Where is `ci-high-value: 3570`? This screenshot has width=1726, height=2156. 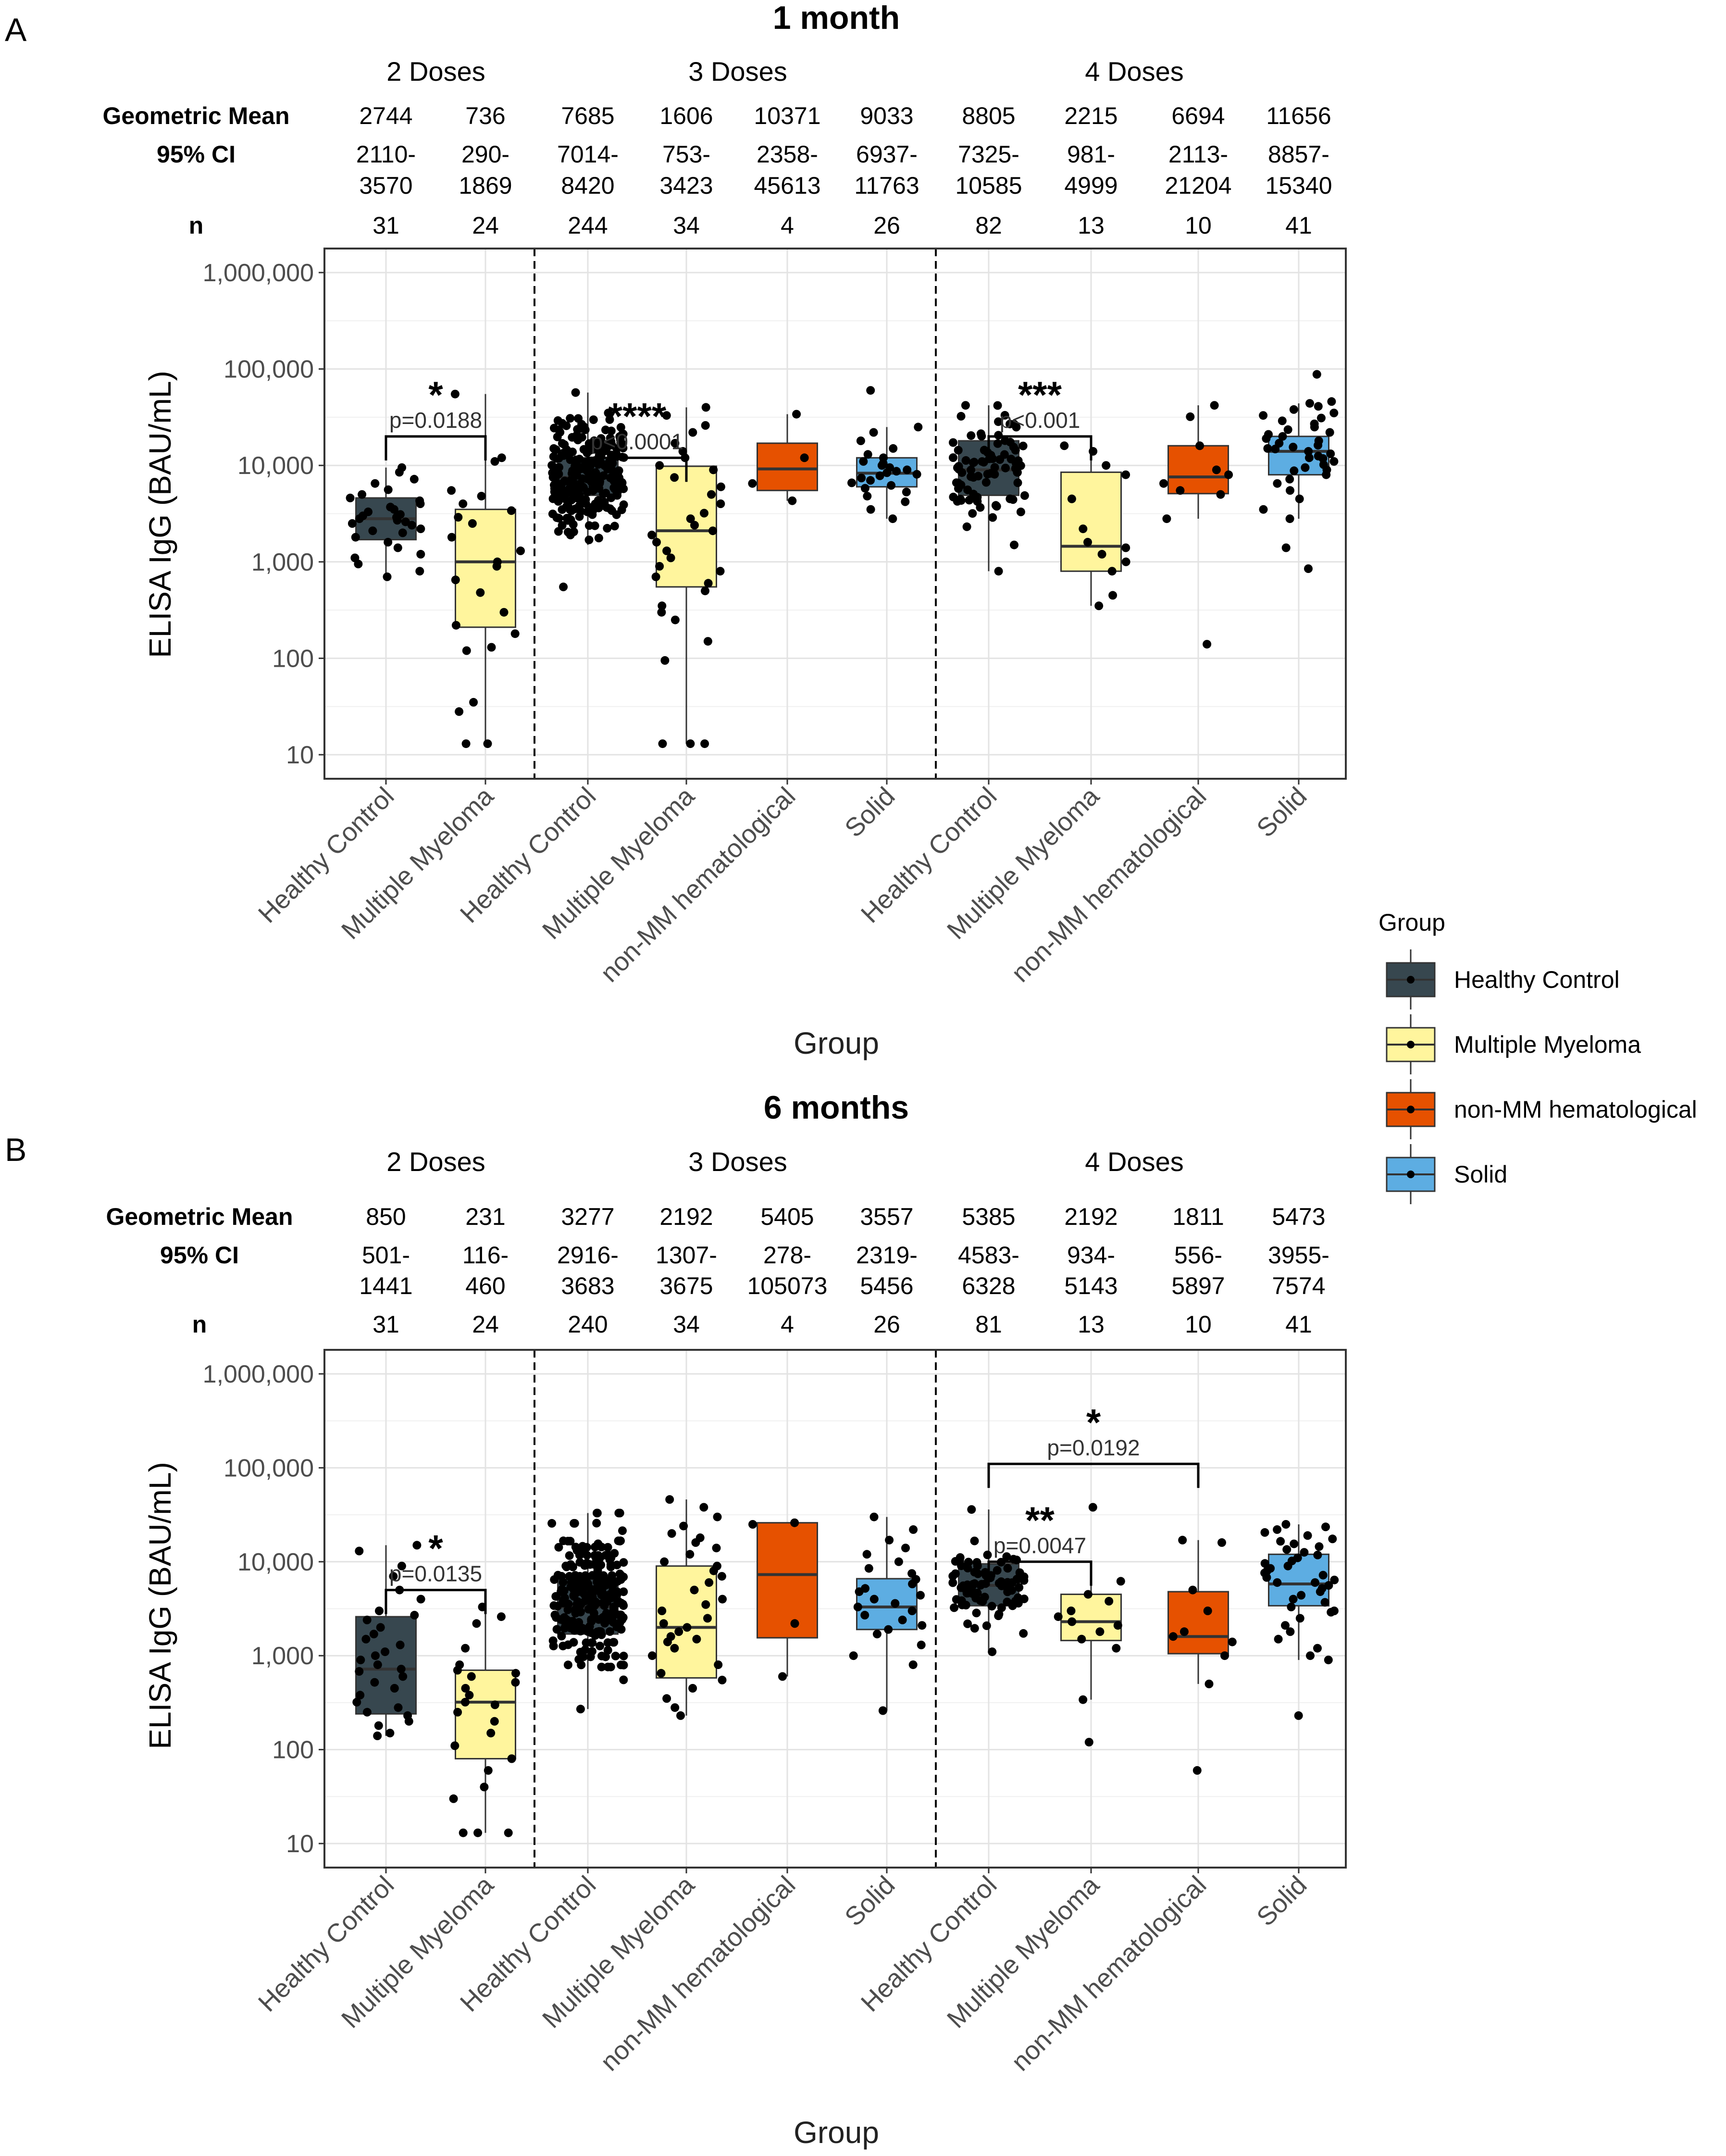 ci-high-value: 3570 is located at coordinates (385, 186).